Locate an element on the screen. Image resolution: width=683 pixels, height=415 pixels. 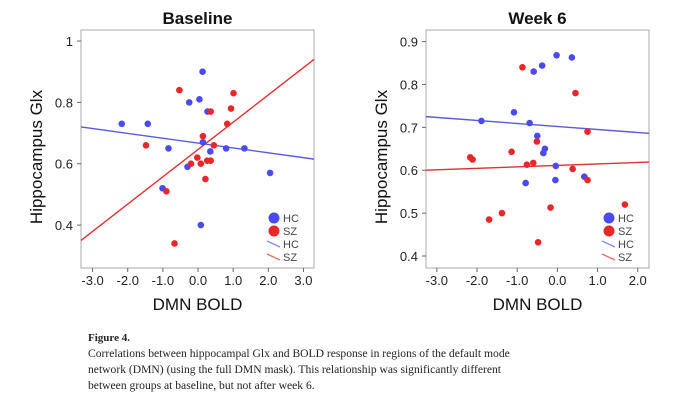
legend-line-sz is located at coordinates (273, 257).